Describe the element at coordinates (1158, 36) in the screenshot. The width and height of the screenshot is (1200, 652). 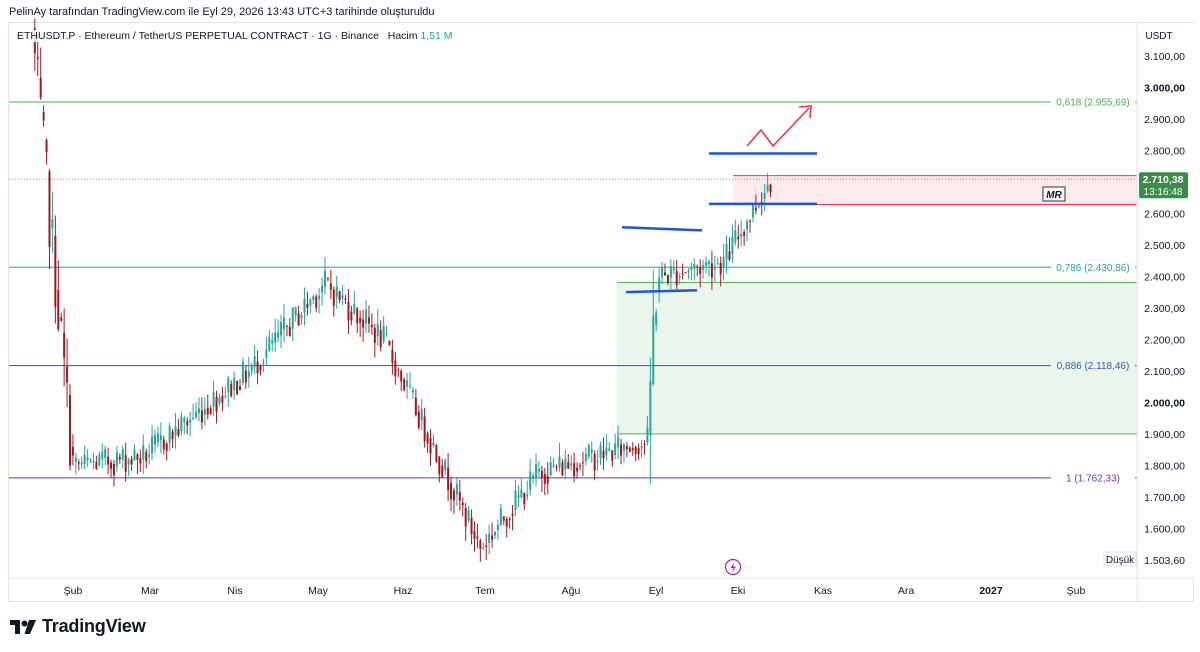
I see `currency-label: USDT` at that location.